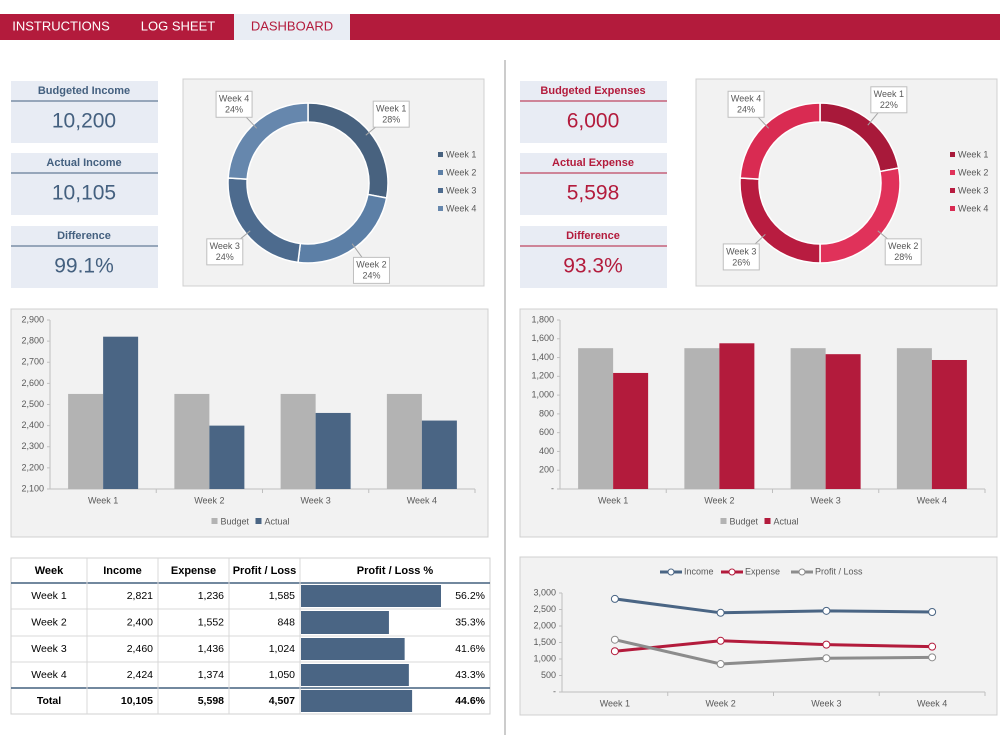  Describe the element at coordinates (470, 596) in the screenshot. I see `table-cell: 56.2%` at that location.